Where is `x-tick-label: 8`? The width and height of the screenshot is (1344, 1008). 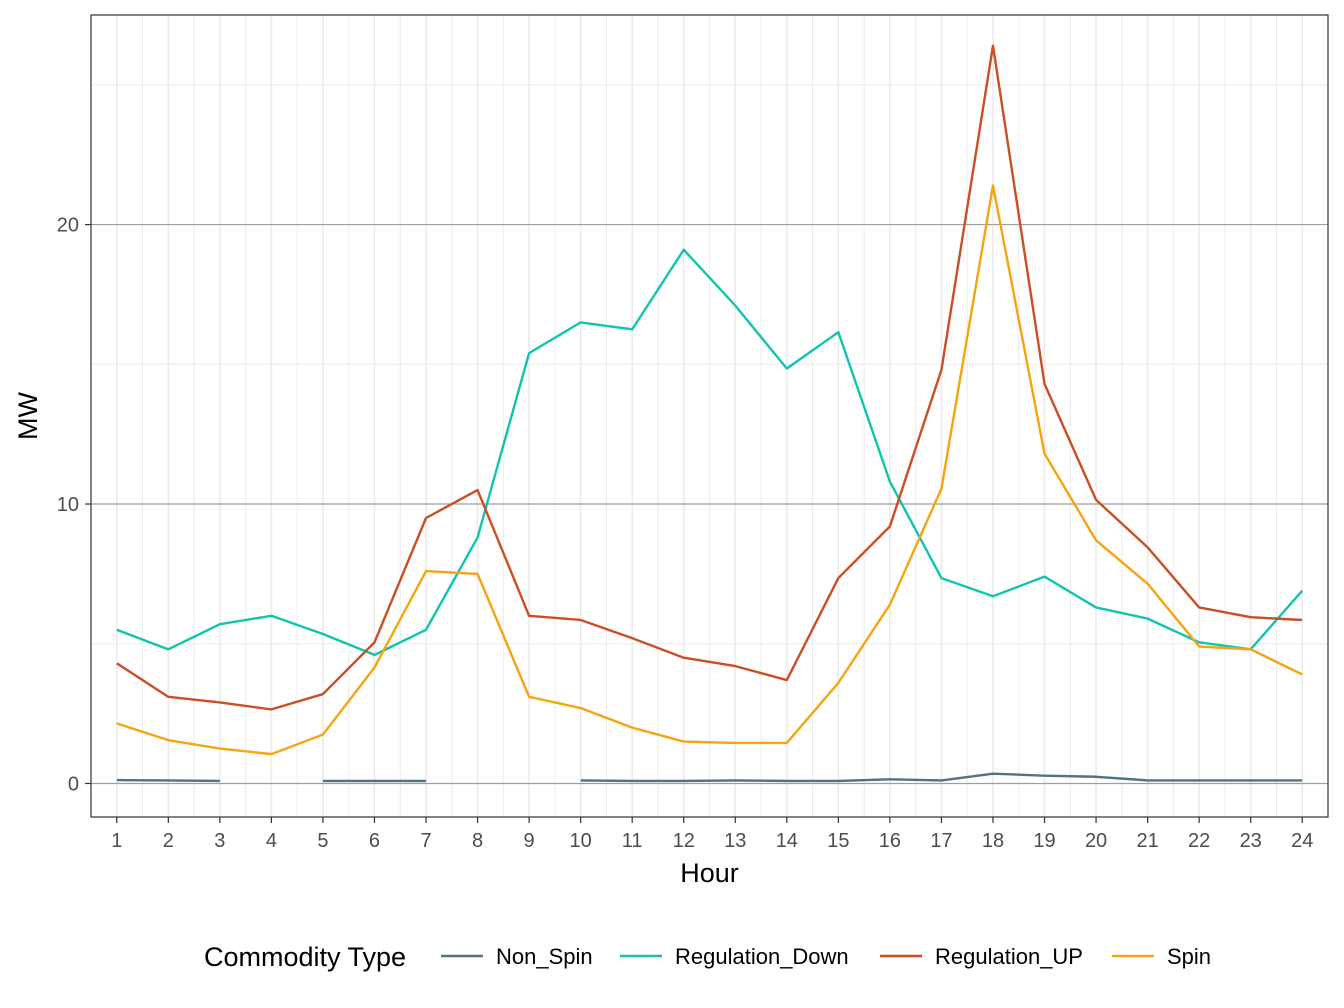 x-tick-label: 8 is located at coordinates (477, 841).